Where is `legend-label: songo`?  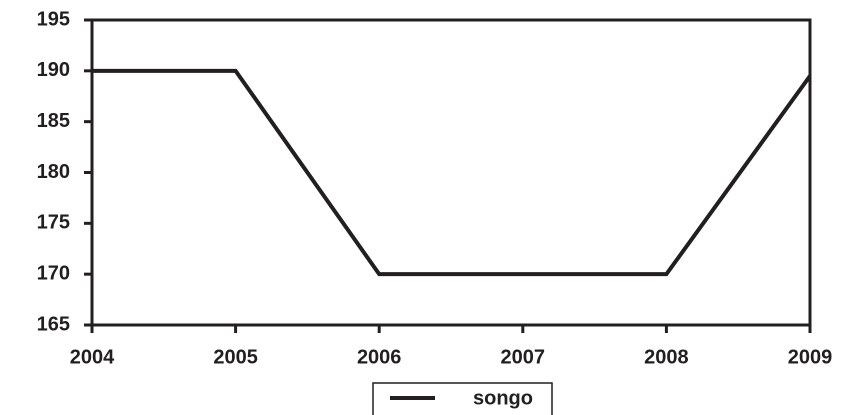
legend-label: songo is located at coordinates (503, 398).